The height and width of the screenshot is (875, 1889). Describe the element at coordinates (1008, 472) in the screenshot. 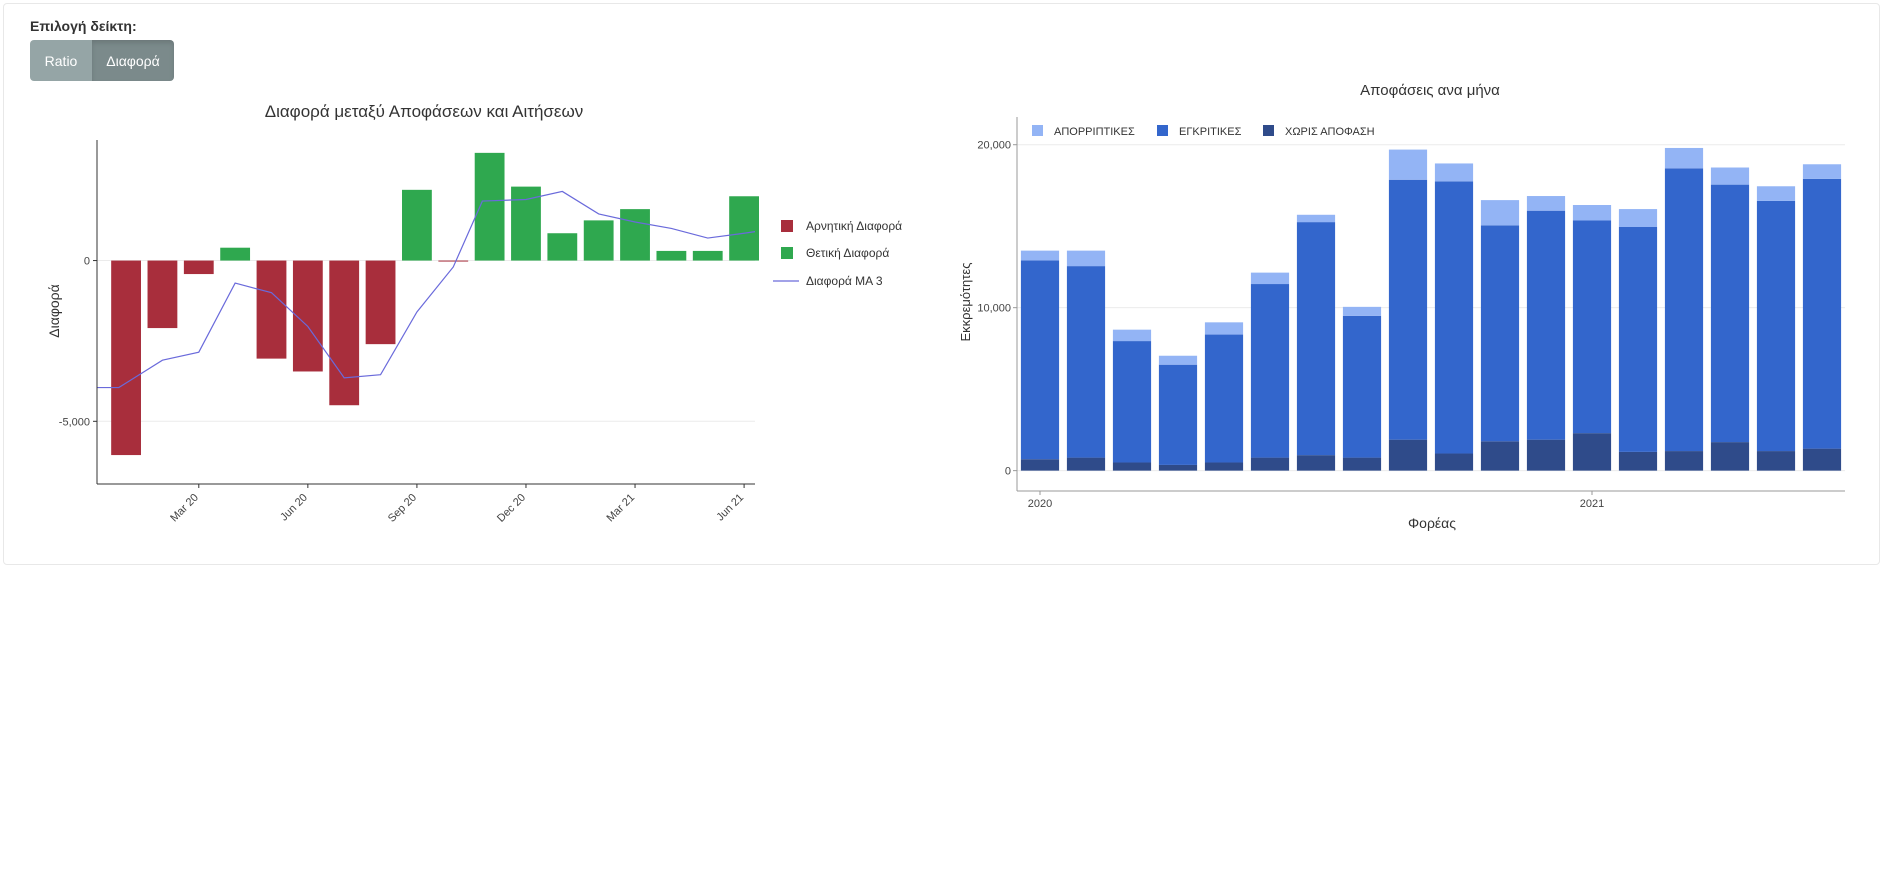

I see `decisions-y-tick-label: 0` at that location.